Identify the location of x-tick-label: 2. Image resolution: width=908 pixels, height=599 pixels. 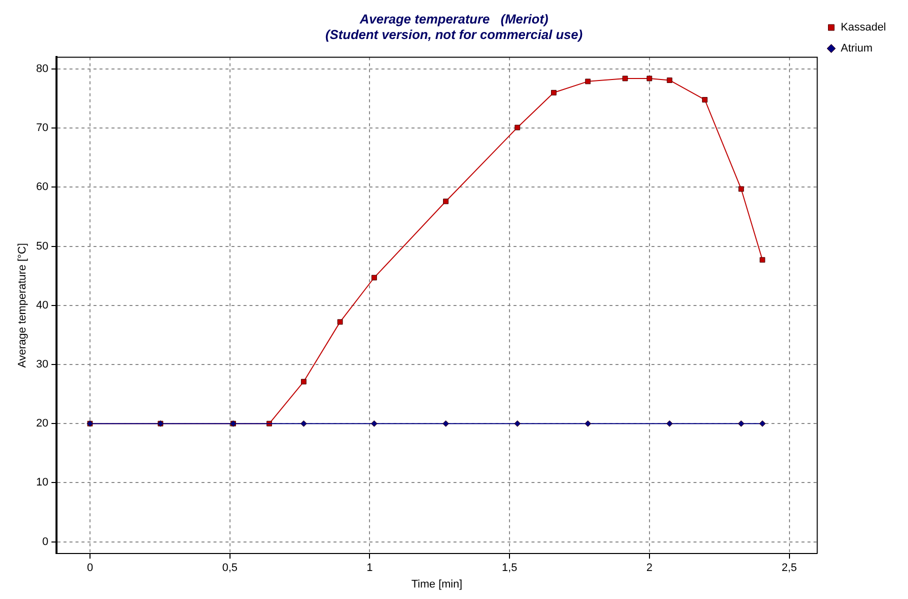
(649, 568).